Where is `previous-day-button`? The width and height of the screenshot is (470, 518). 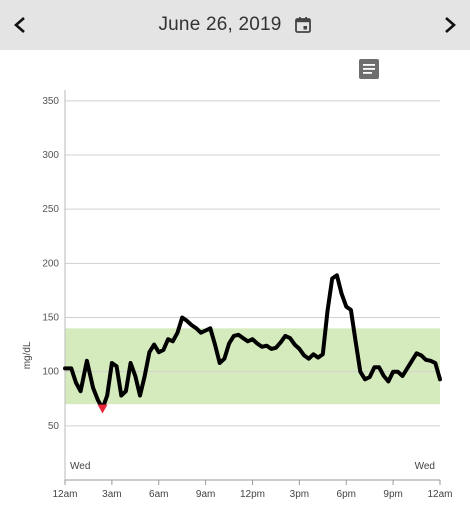
previous-day-button is located at coordinates (20, 25).